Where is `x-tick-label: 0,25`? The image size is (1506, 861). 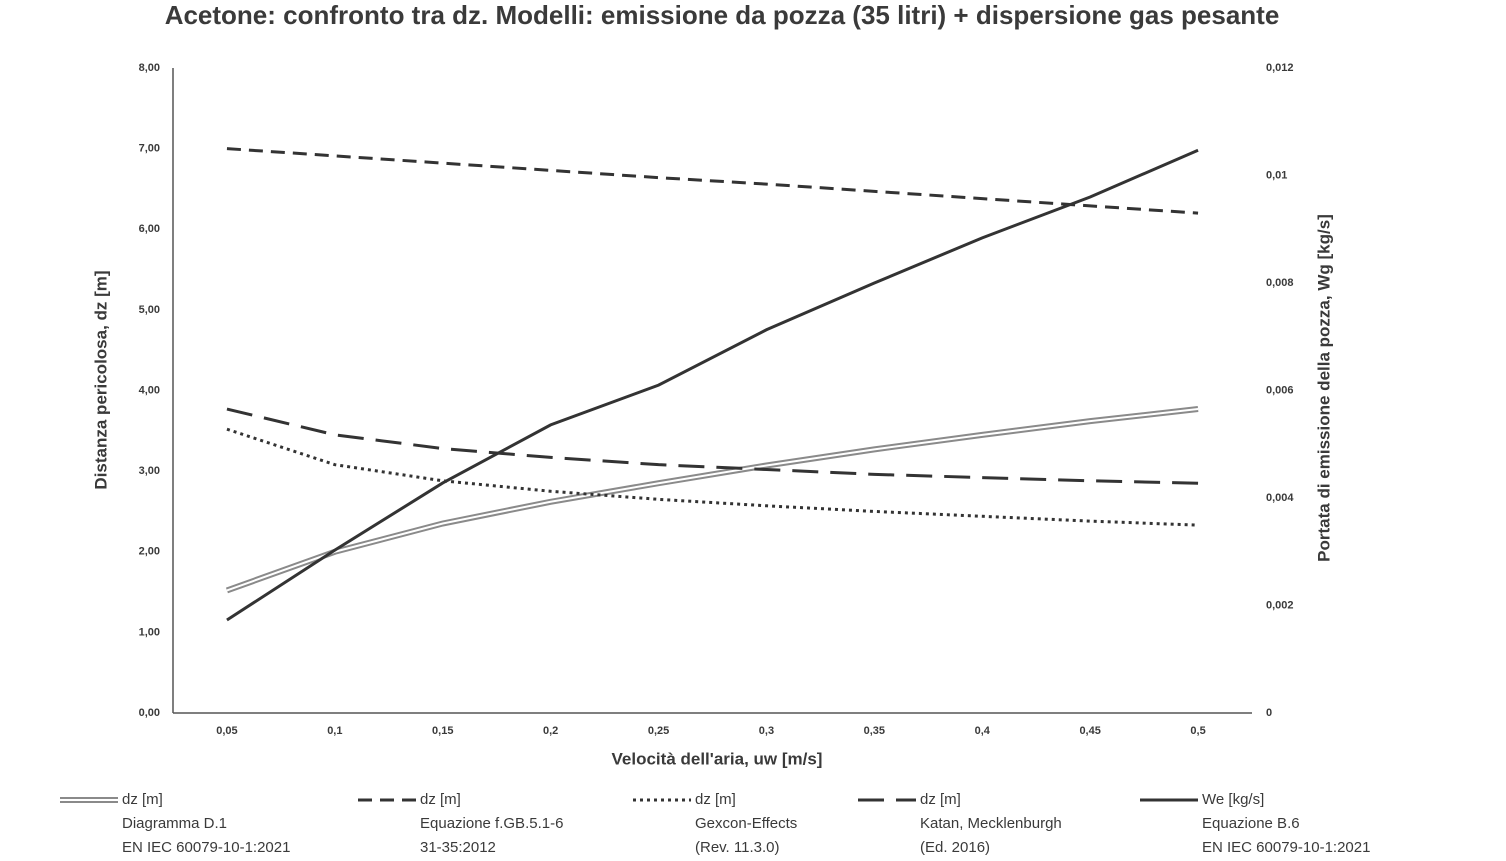 x-tick-label: 0,25 is located at coordinates (658, 731).